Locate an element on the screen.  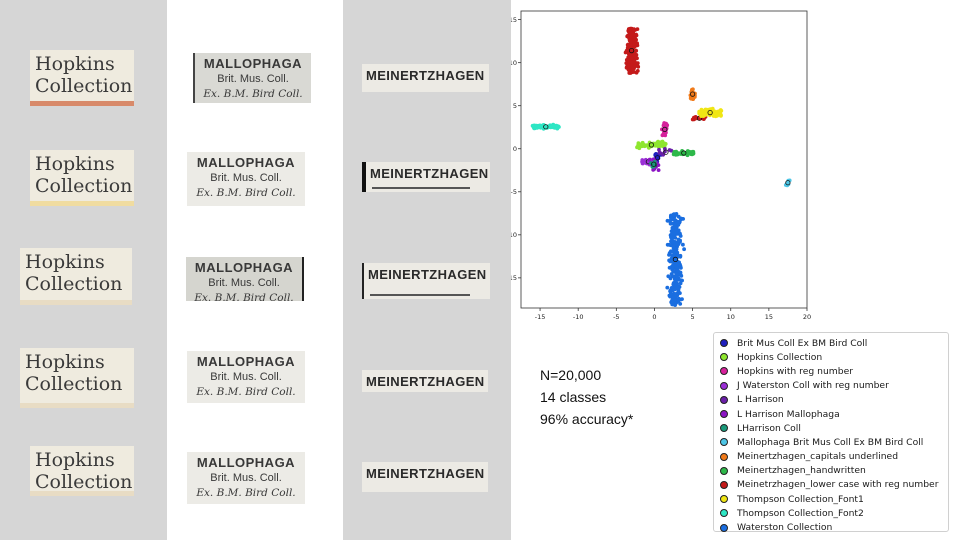
y-tick-label: -15 is located at coordinates (514, 278).